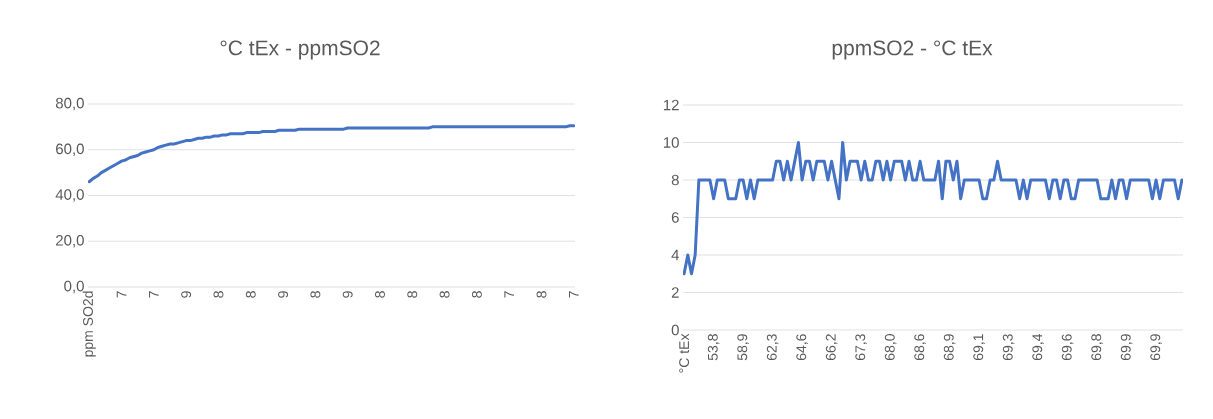  I want to click on x-tick-label: 68,0, so click(890, 347).